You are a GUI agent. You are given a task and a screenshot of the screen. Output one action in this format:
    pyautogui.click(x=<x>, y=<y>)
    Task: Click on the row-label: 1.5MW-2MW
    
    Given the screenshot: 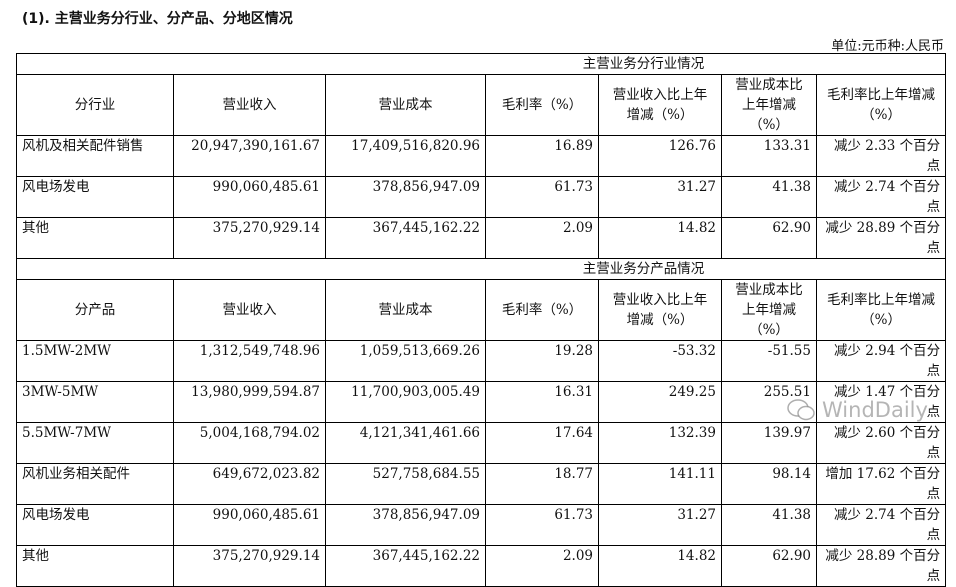 What is the action you would take?
    pyautogui.click(x=95, y=361)
    